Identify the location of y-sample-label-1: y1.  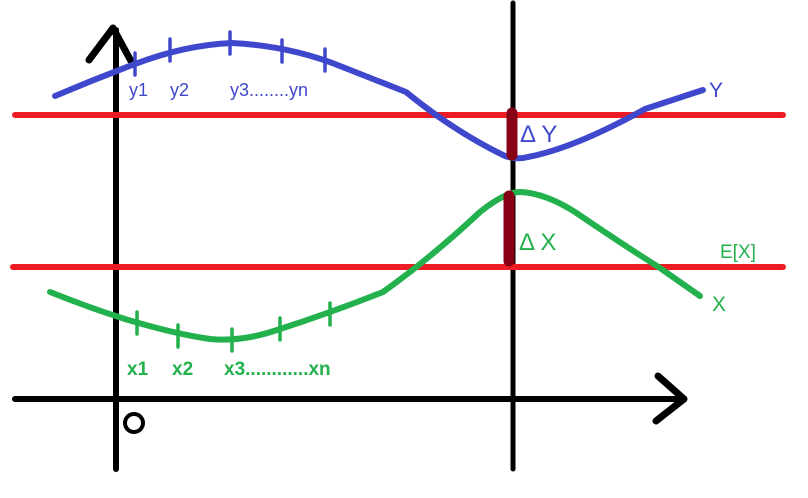
(138, 90).